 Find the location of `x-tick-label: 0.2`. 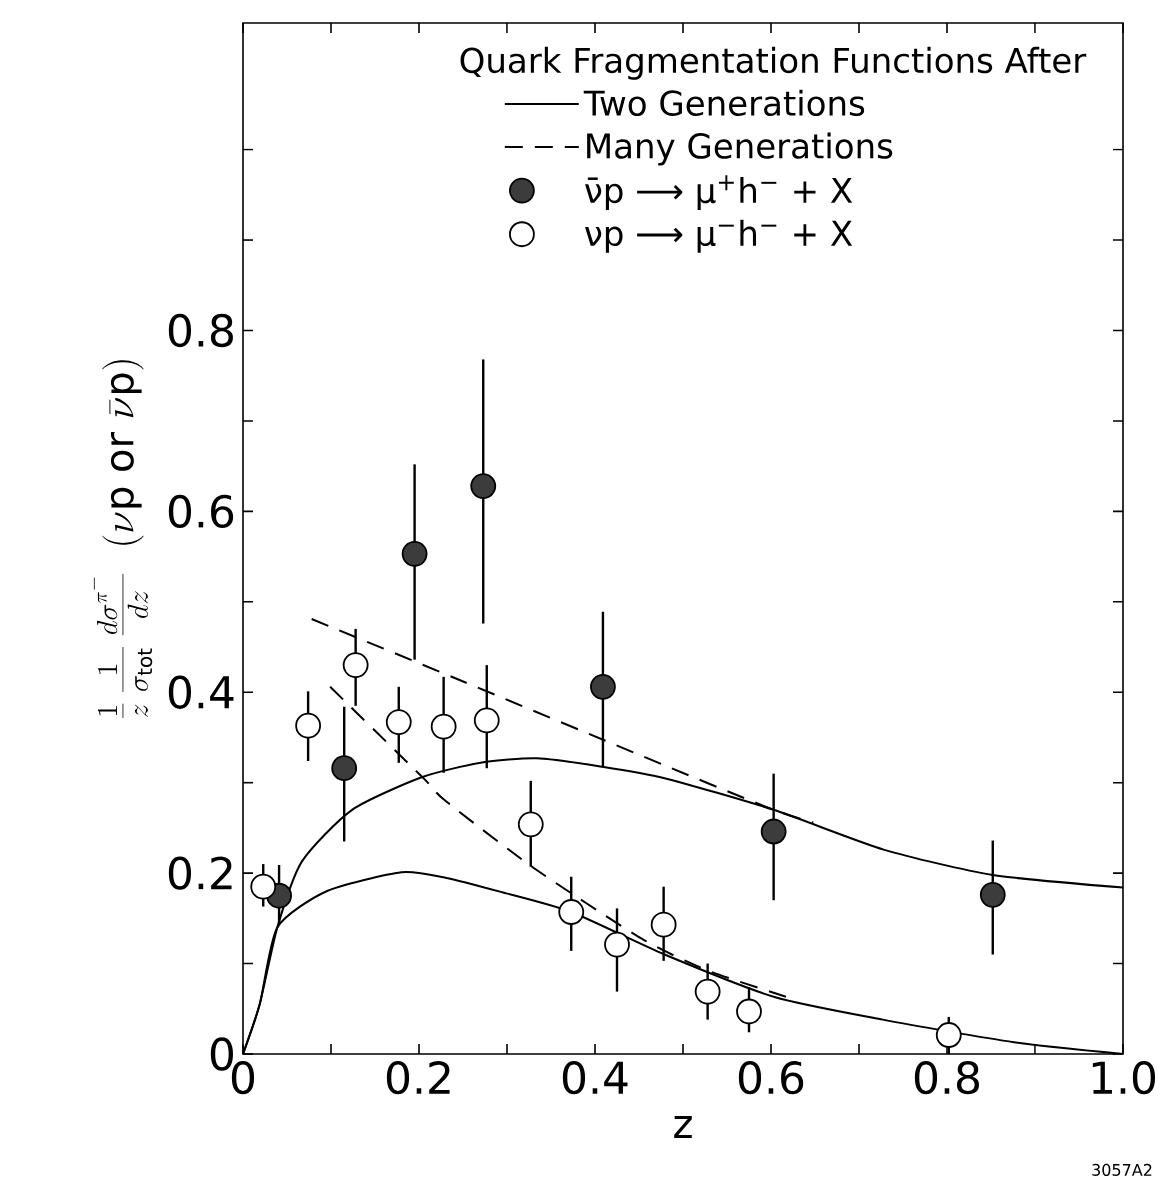

x-tick-label: 0.2 is located at coordinates (418, 1078).